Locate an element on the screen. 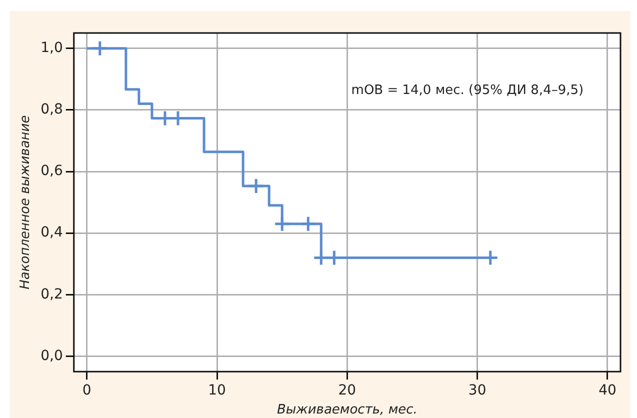 This screenshot has height=418, width=637. y-tick-label: 0,4 is located at coordinates (51, 232).